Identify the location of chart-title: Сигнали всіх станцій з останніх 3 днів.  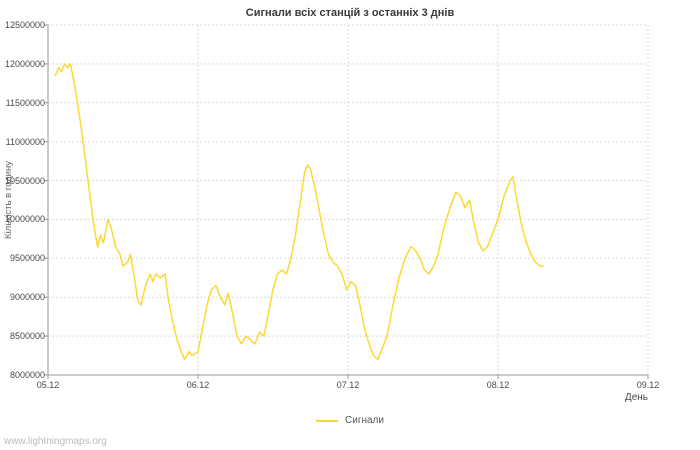
(350, 13).